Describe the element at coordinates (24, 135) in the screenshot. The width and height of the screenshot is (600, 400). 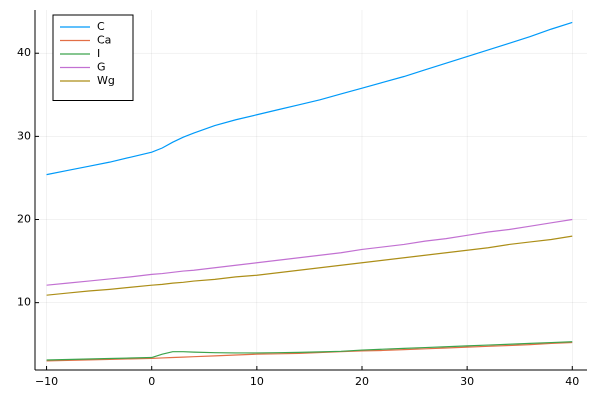
I see `y-tick-label: 30` at that location.